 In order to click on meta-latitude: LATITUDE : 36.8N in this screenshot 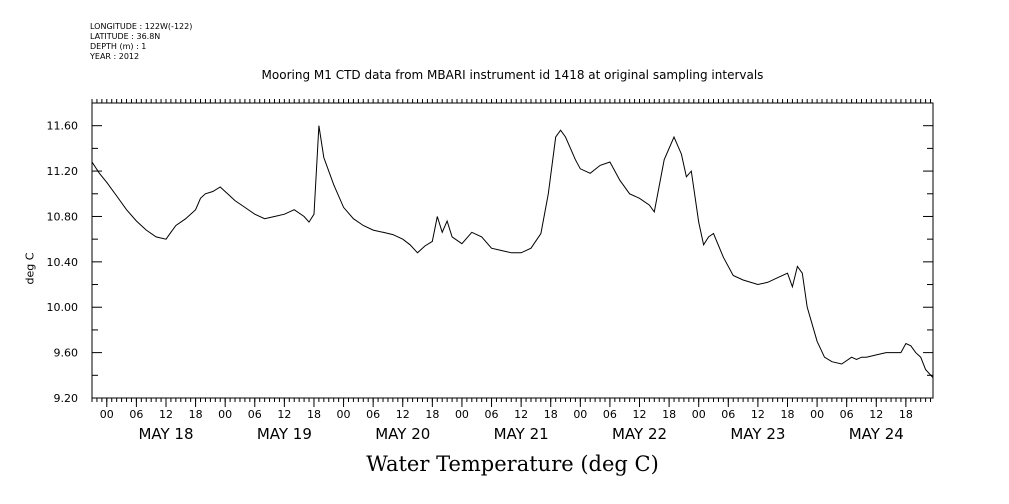, I will do `click(125, 36)`.